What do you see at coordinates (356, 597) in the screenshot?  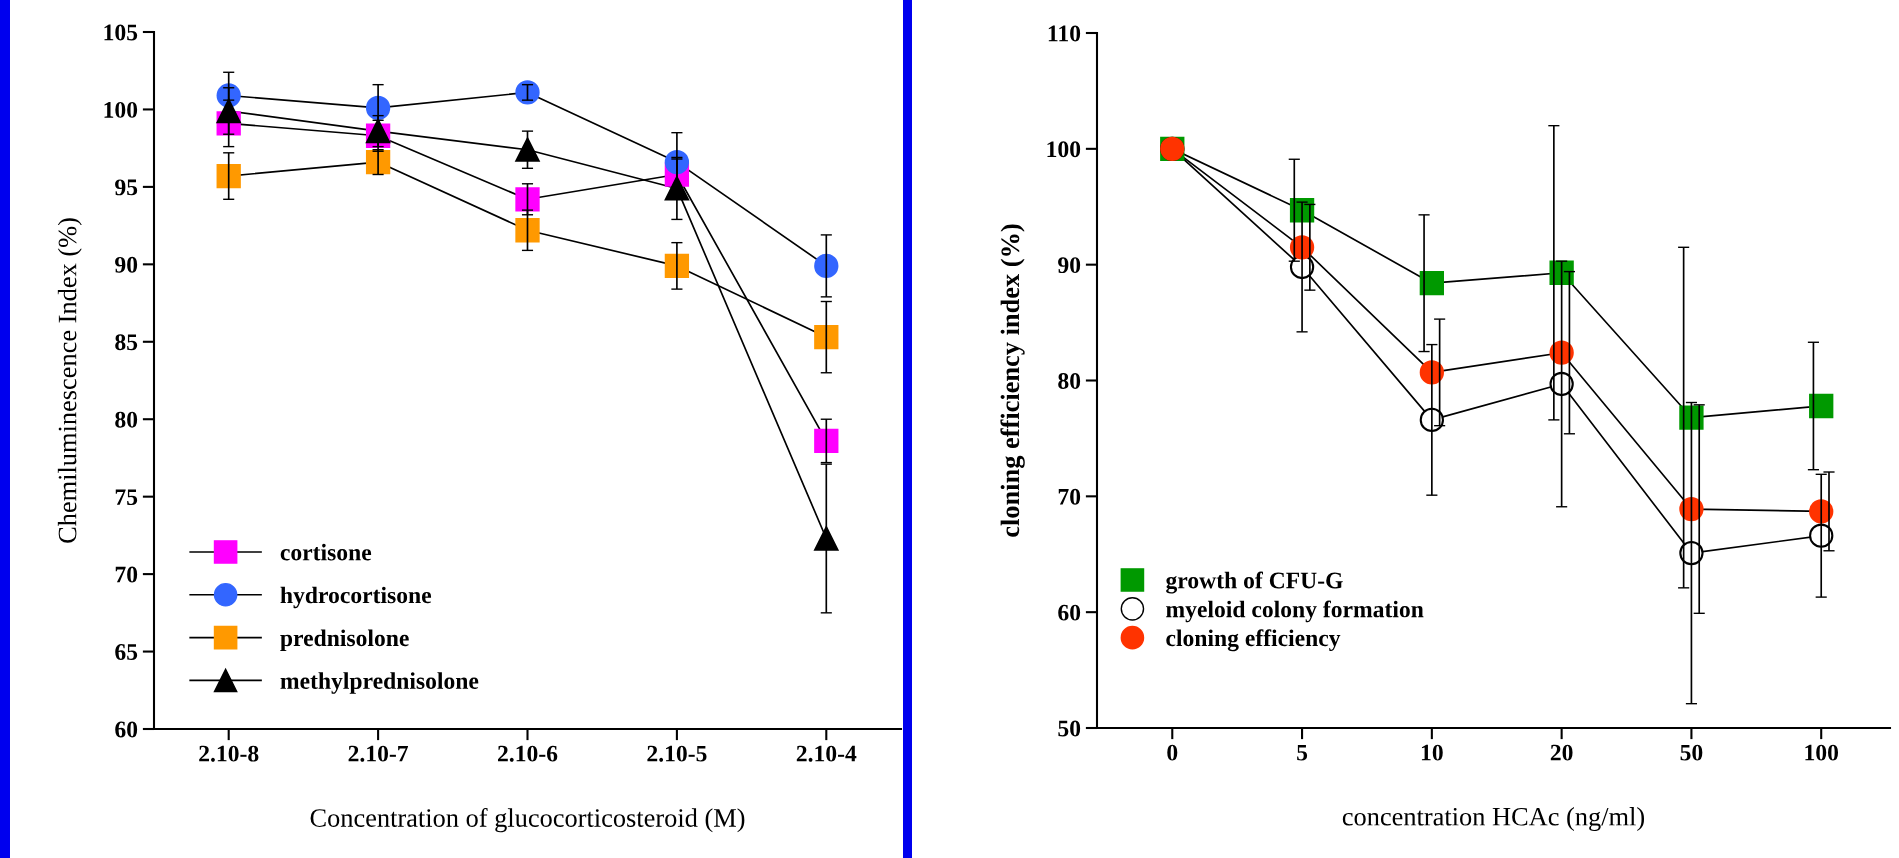 I see `legend-label: hydrocortisone` at bounding box center [356, 597].